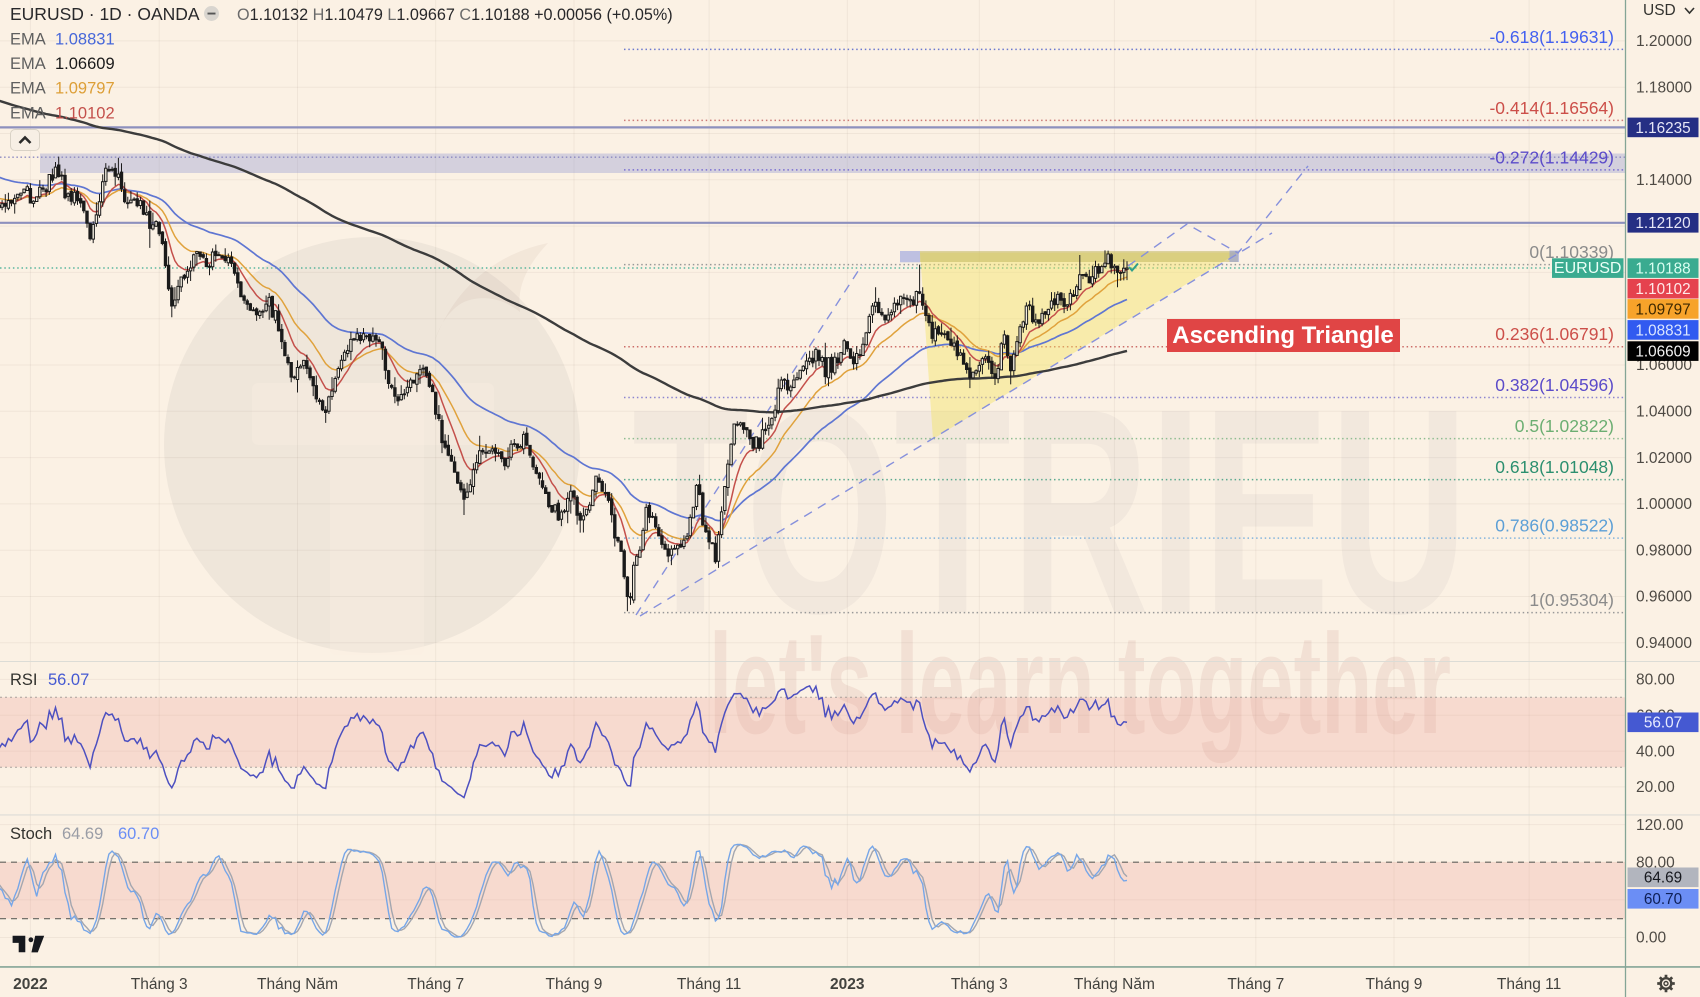 The height and width of the screenshot is (997, 1700). What do you see at coordinates (1660, 825) in the screenshot?
I see `svg-text: 120.00` at bounding box center [1660, 825].